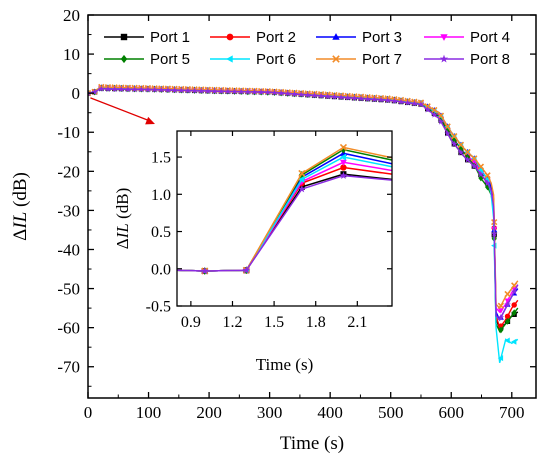 This screenshot has width=550, height=464. Describe the element at coordinates (120, 109) in the screenshot. I see `annotation-arrow` at that location.